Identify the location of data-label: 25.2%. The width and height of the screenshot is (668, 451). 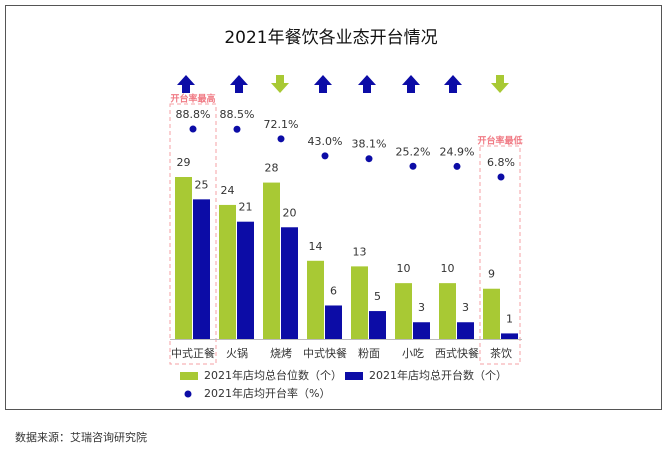
(413, 151).